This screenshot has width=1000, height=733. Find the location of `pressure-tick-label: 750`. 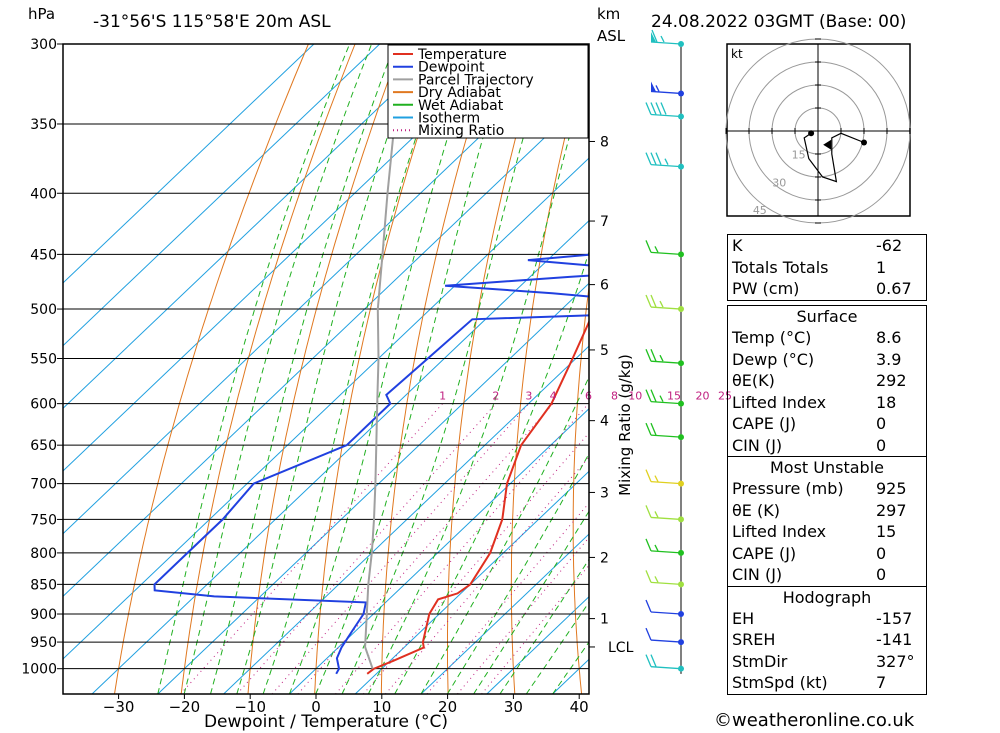

pressure-tick-label: 750 is located at coordinates (43, 520).